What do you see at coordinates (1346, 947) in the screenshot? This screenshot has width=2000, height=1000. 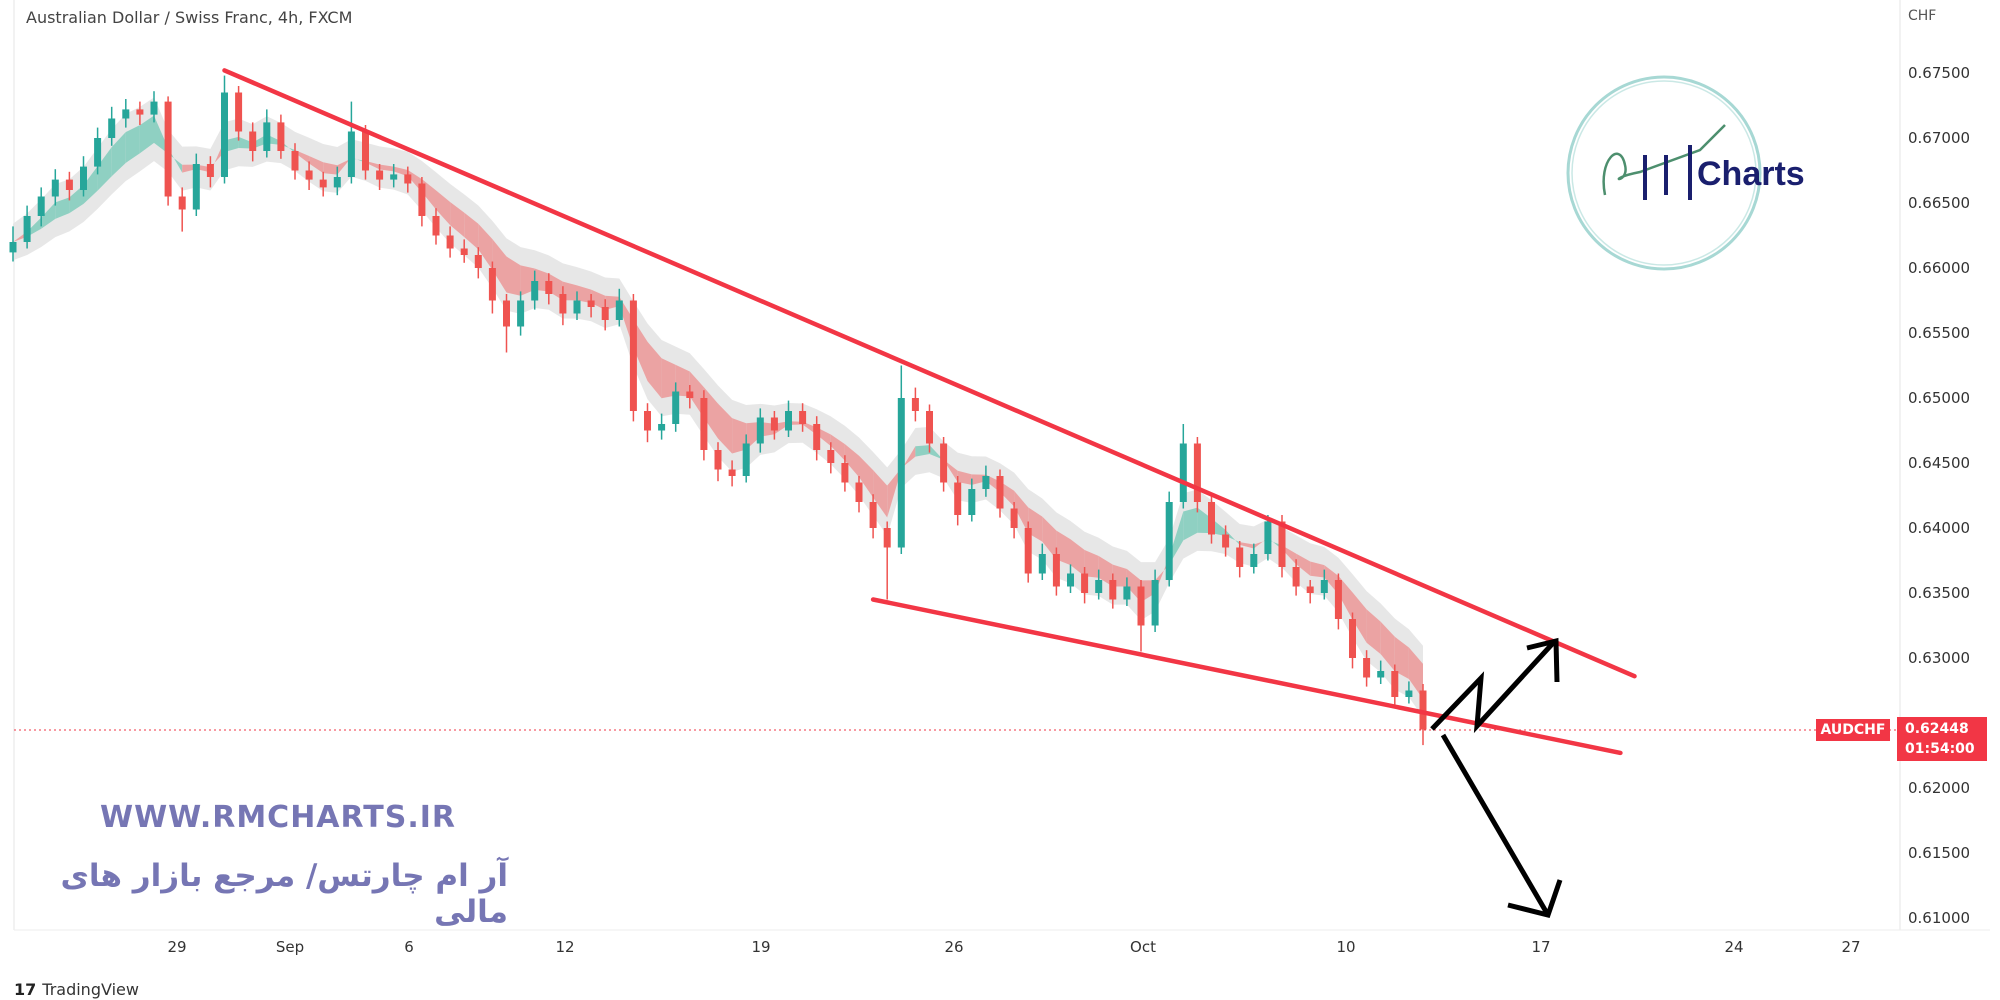 I see `time-axis-label: 10` at bounding box center [1346, 947].